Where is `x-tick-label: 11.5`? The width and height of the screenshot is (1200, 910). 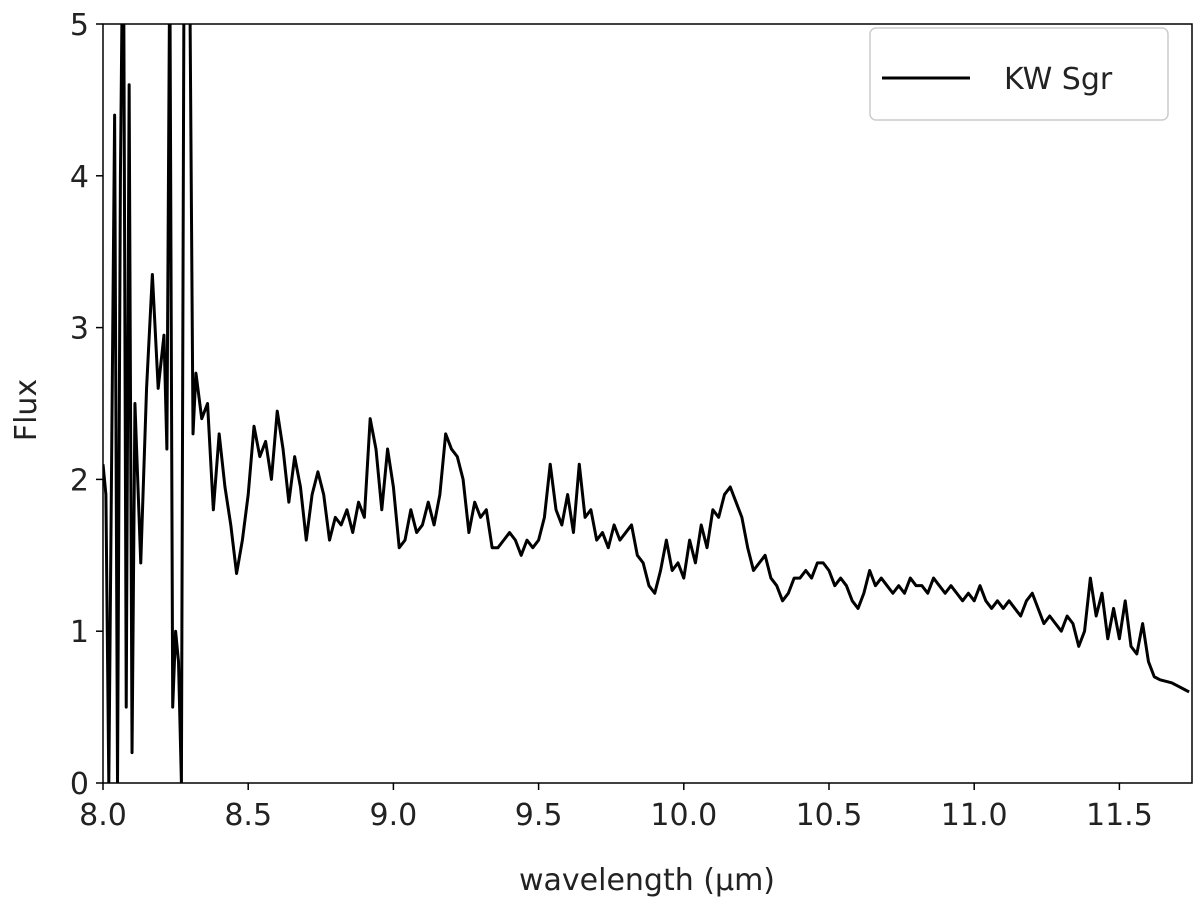 x-tick-label: 11.5 is located at coordinates (1119, 815).